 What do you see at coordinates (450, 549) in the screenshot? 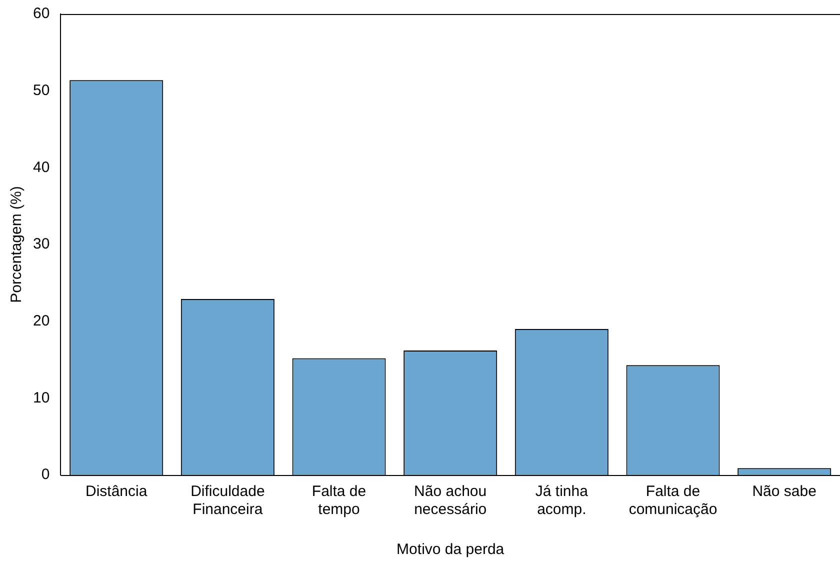
I see `x-axis-title: Motivo da perda` at bounding box center [450, 549].